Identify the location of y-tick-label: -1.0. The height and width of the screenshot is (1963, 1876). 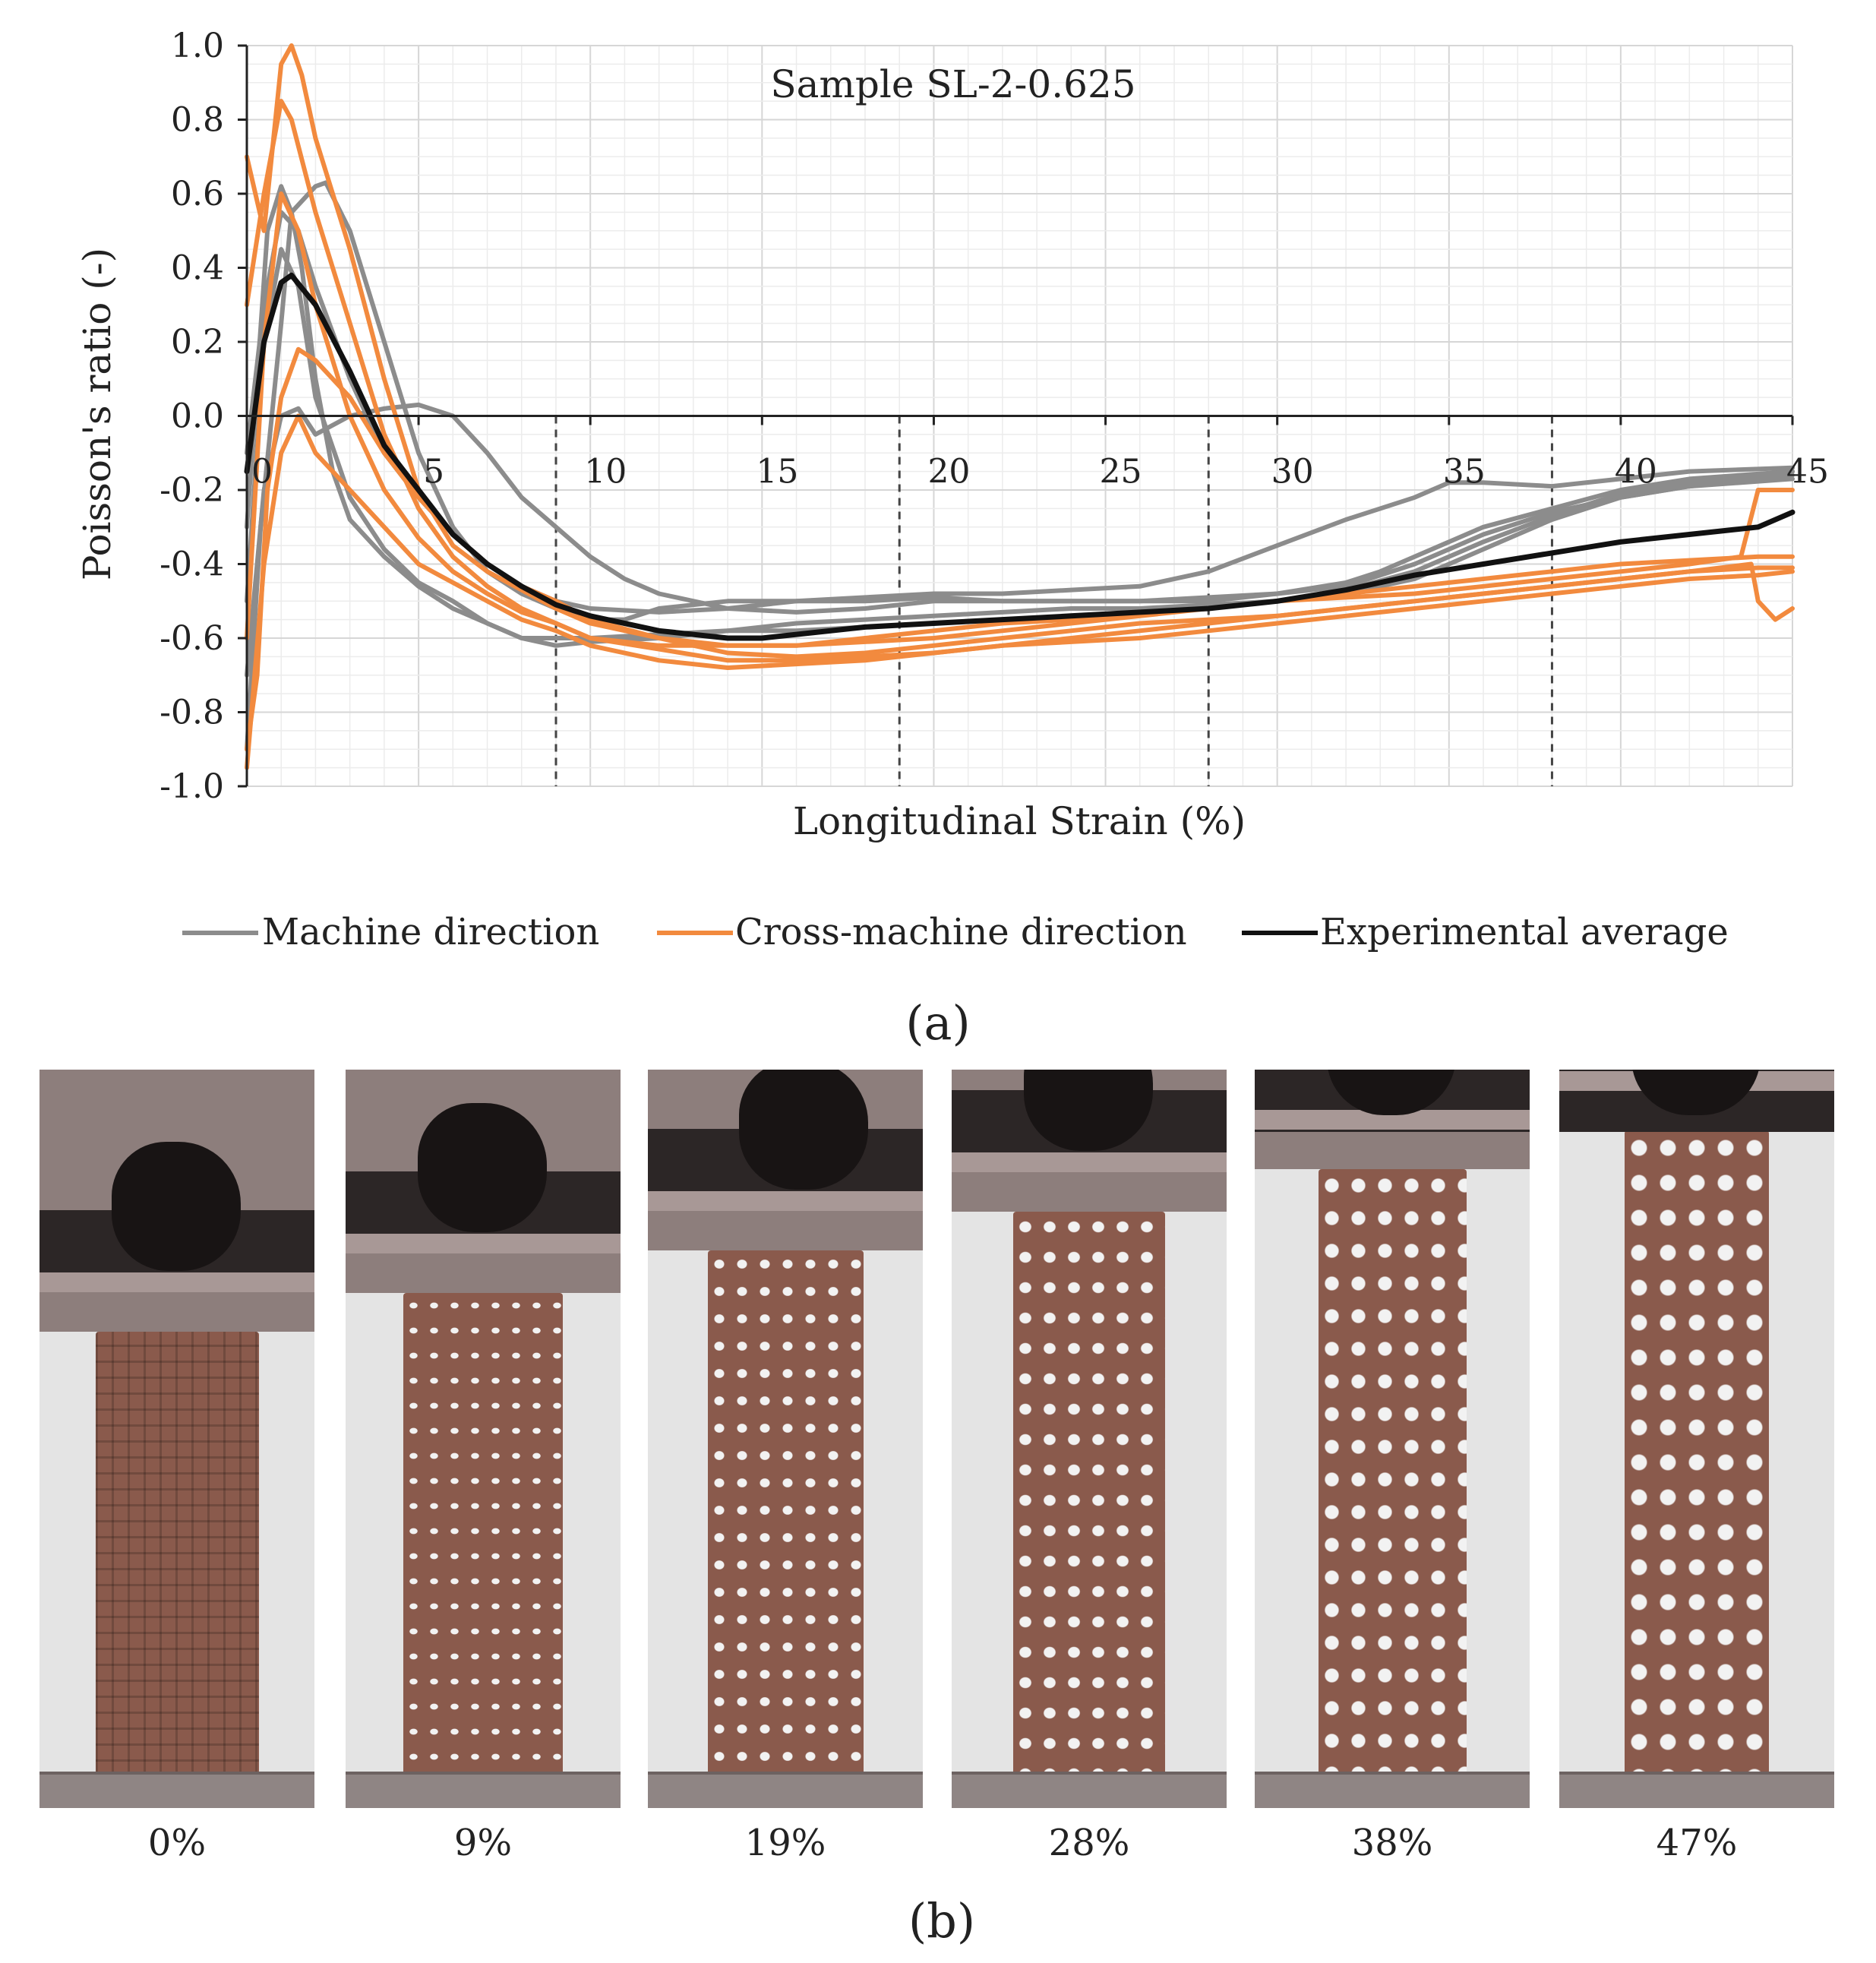
(191, 786).